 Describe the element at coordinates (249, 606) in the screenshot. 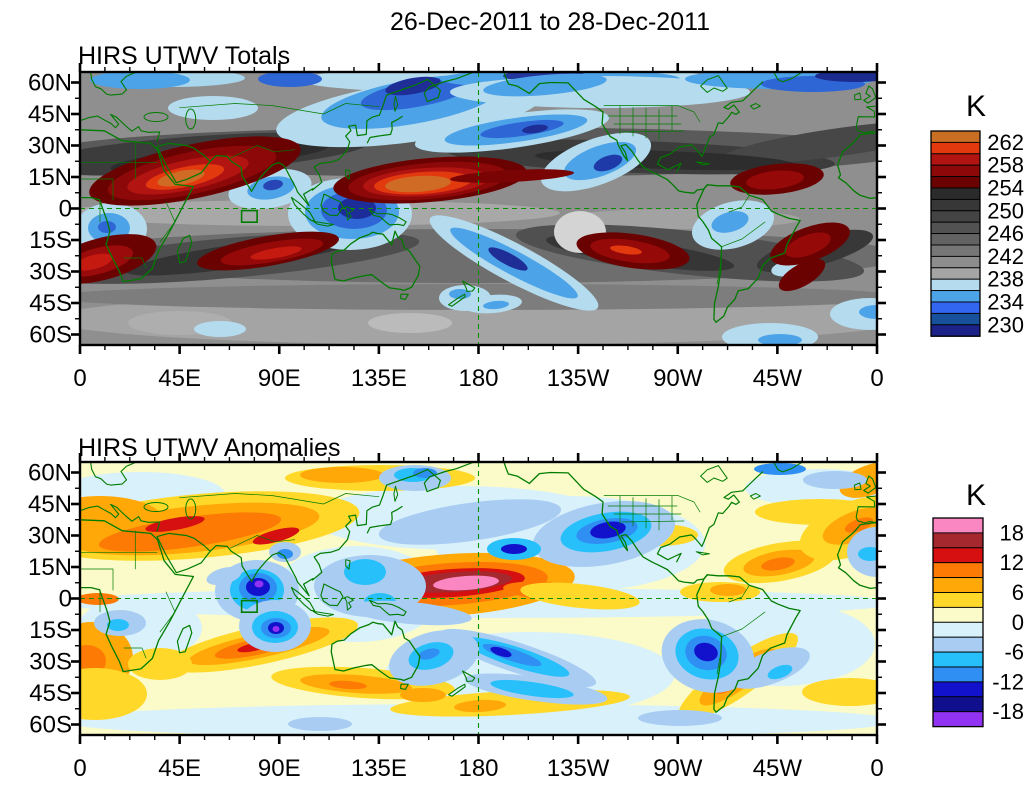

I see `region-box` at that location.